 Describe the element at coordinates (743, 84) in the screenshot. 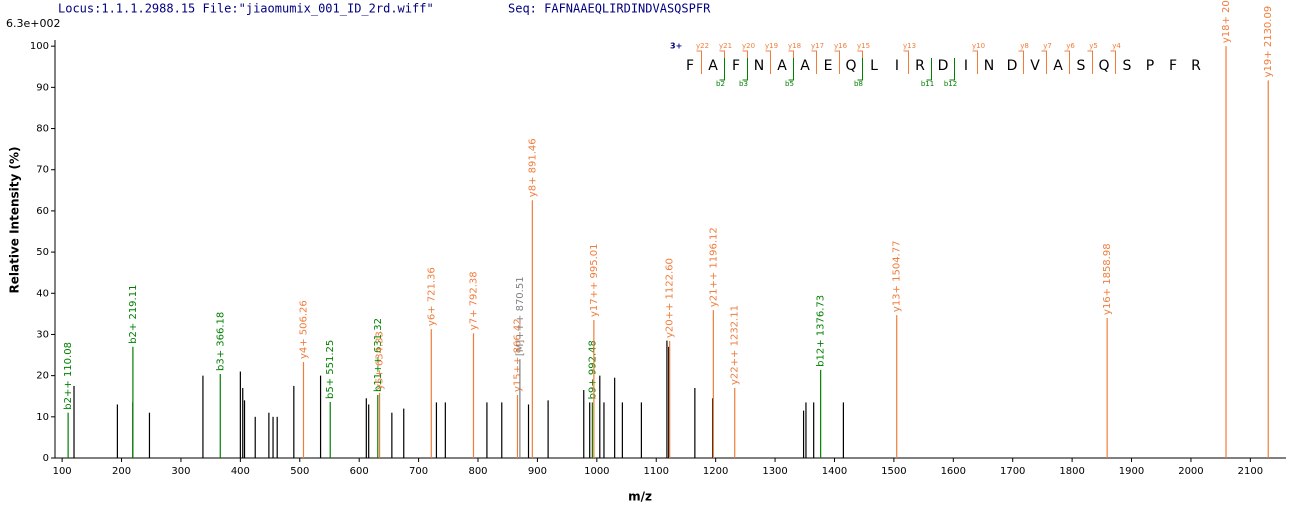

I see `b-ion-label: b3` at that location.